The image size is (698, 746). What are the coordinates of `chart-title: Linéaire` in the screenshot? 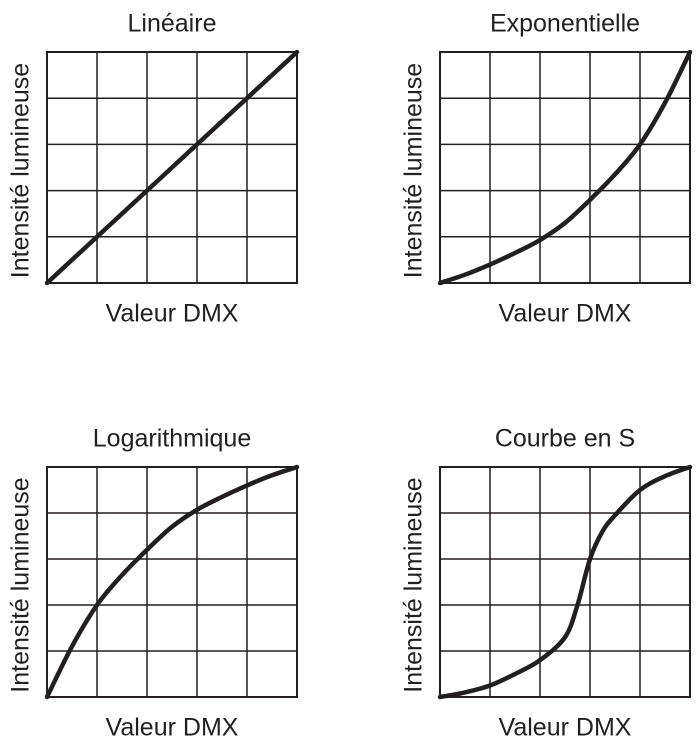 It's located at (172, 24).